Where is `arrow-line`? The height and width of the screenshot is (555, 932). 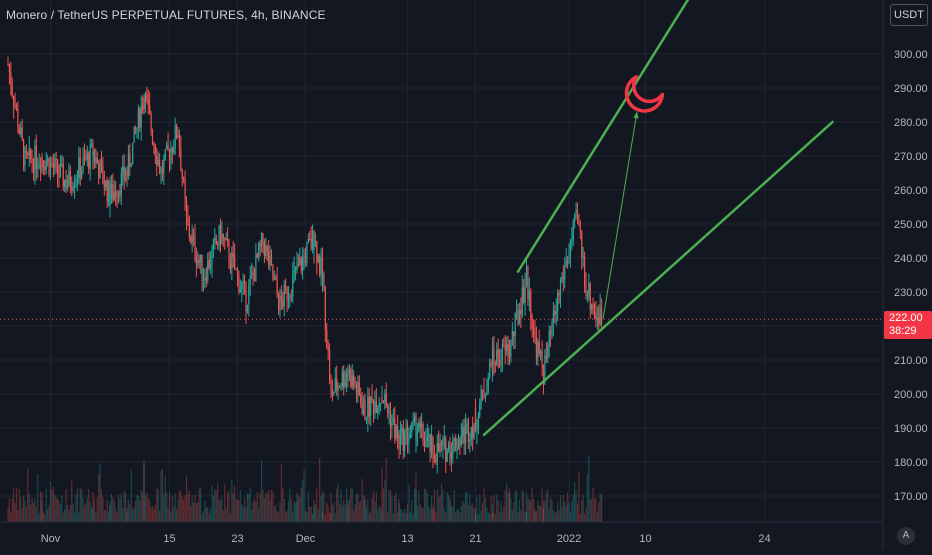 arrow-line is located at coordinates (620, 215).